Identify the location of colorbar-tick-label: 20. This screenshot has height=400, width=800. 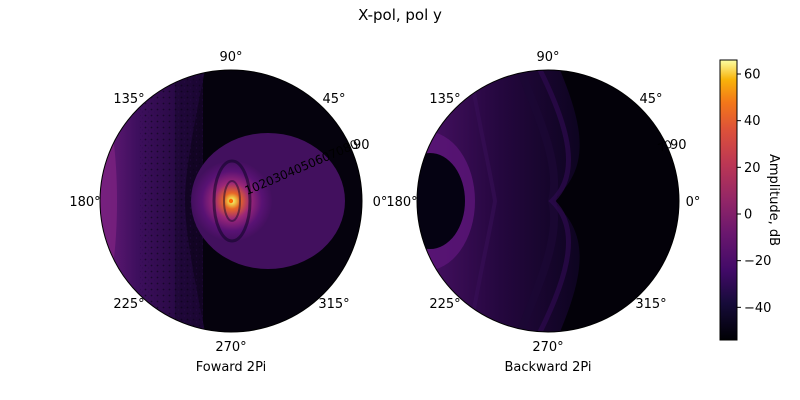
(752, 168).